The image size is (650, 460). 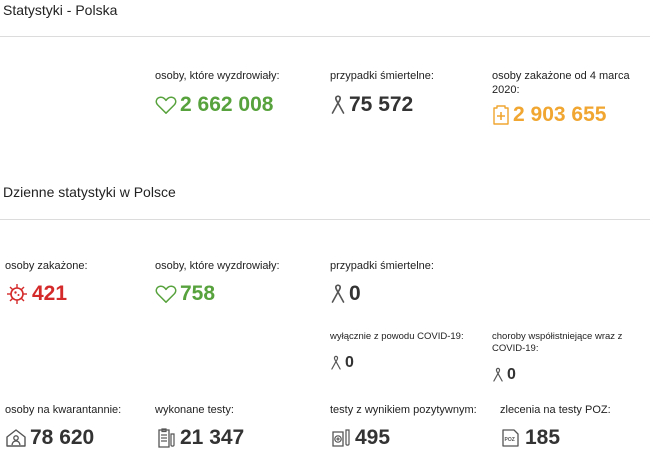 I want to click on stat-label: zlecenia na testy POZ:, so click(x=555, y=410).